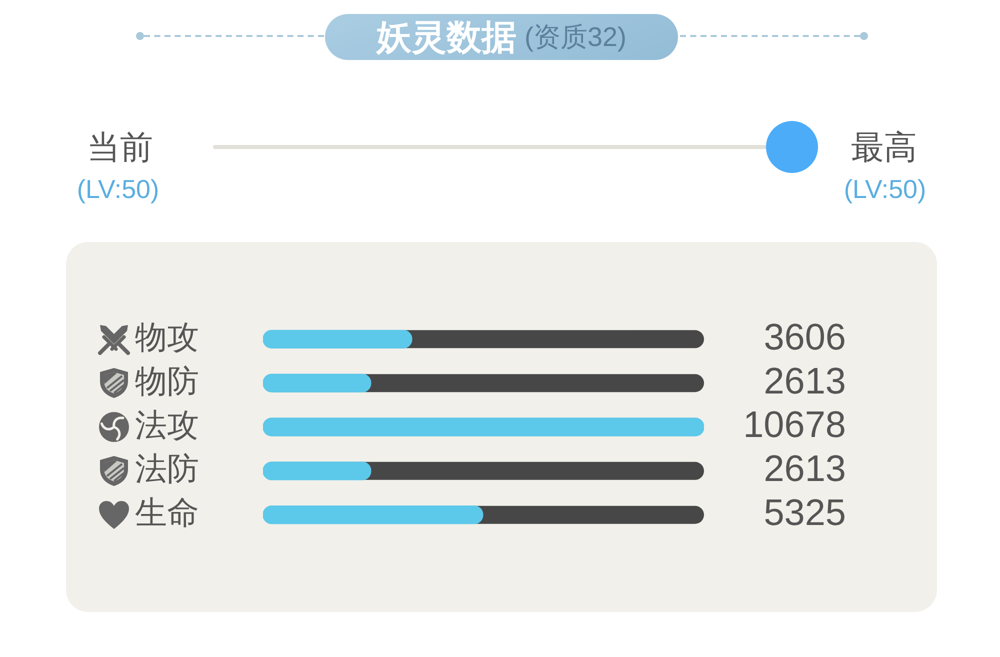 The height and width of the screenshot is (657, 1000). I want to click on y-tick-label: 生命, so click(167, 512).